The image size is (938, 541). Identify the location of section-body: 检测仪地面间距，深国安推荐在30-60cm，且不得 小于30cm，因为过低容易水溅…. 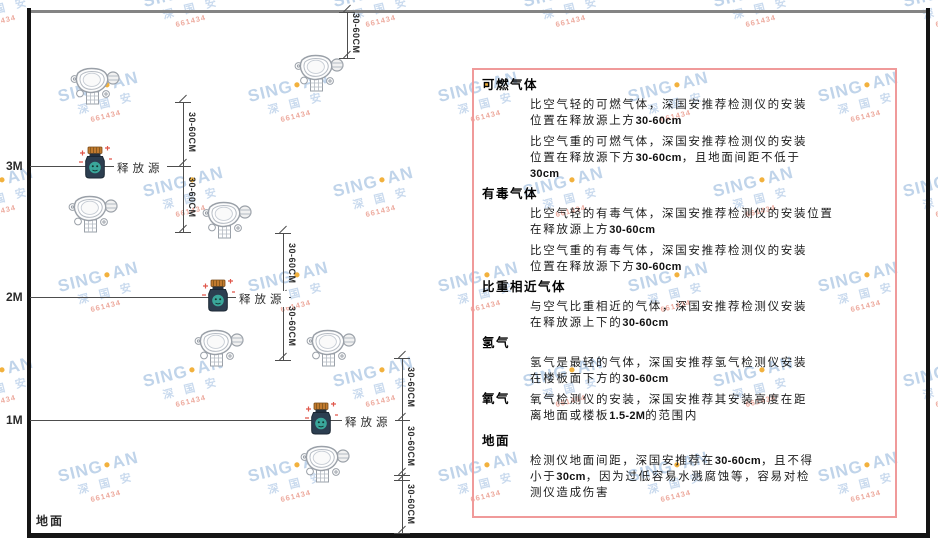
(706, 477).